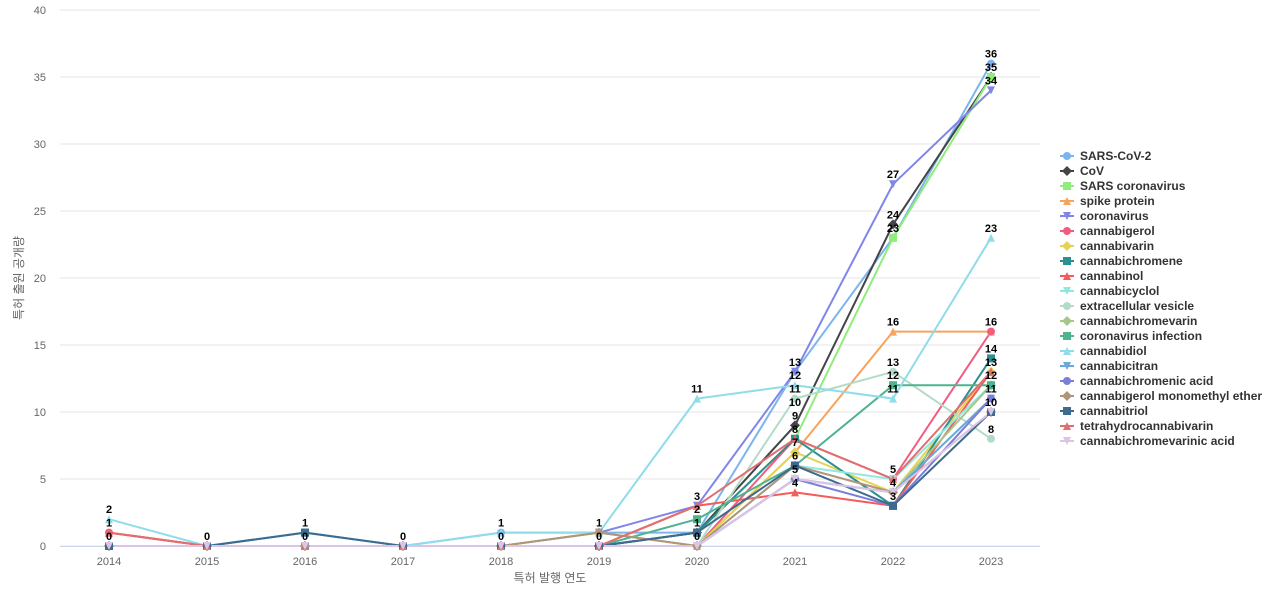 This screenshot has width=1280, height=600. What do you see at coordinates (1121, 261) in the screenshot?
I see `legend-item: cannabichromene` at bounding box center [1121, 261].